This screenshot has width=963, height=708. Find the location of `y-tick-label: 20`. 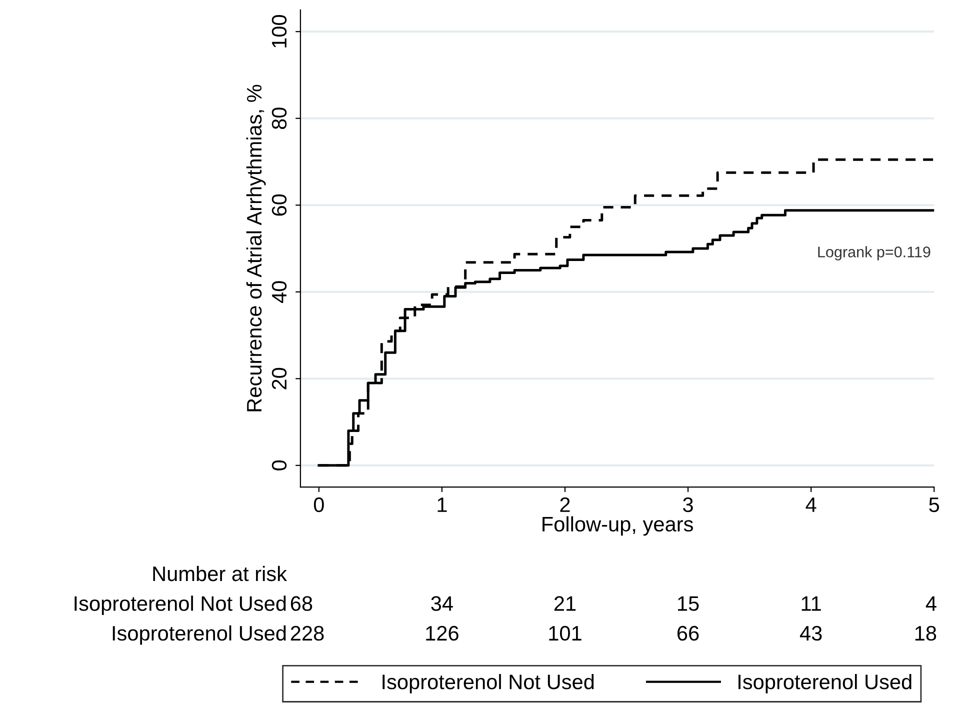

y-tick-label: 20 is located at coordinates (279, 379).